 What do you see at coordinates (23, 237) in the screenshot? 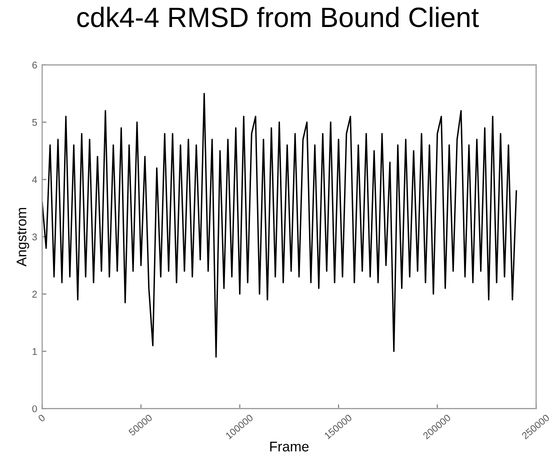
I see `y-axis-title: Angstrom` at bounding box center [23, 237].